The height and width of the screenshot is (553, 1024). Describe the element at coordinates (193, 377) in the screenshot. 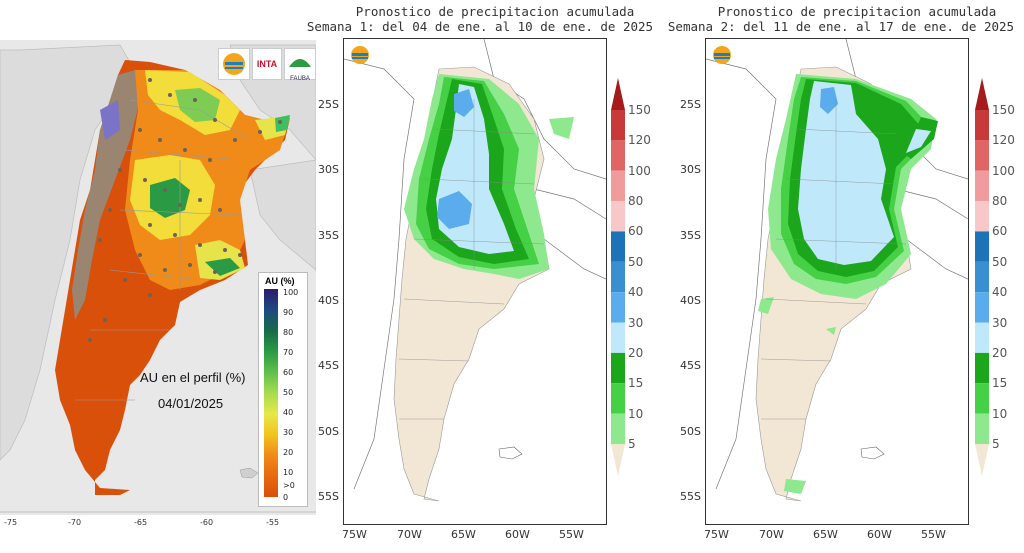

I see `au-caption-title: AU en el perfil (%)` at that location.